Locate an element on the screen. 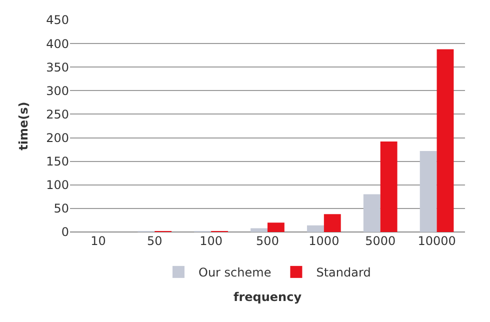 This screenshot has width=490, height=322. y-tick-label: 300 is located at coordinates (57, 91).